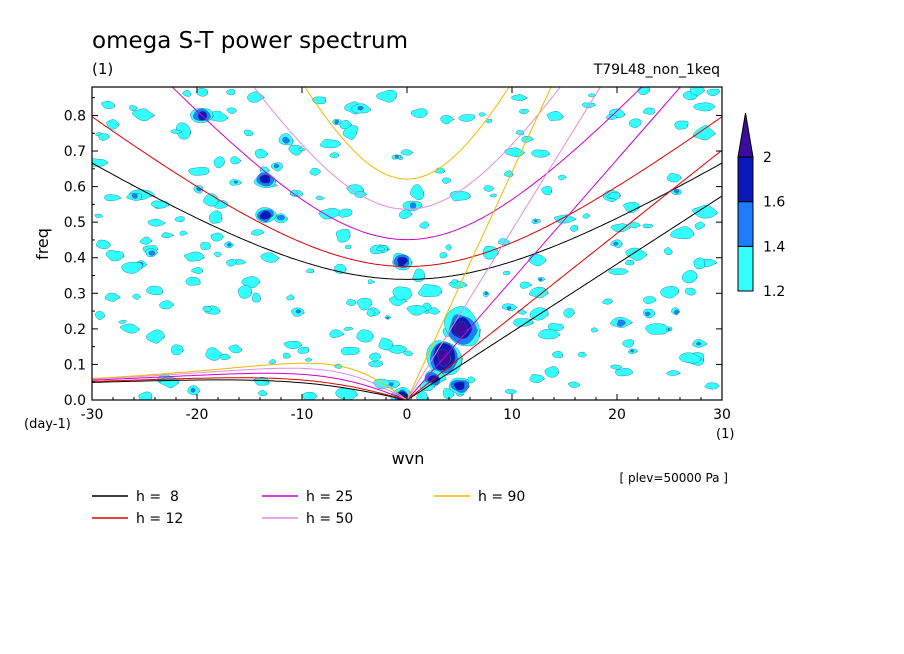  Describe the element at coordinates (42, 244) in the screenshot. I see `y-axis-title: freq` at that location.